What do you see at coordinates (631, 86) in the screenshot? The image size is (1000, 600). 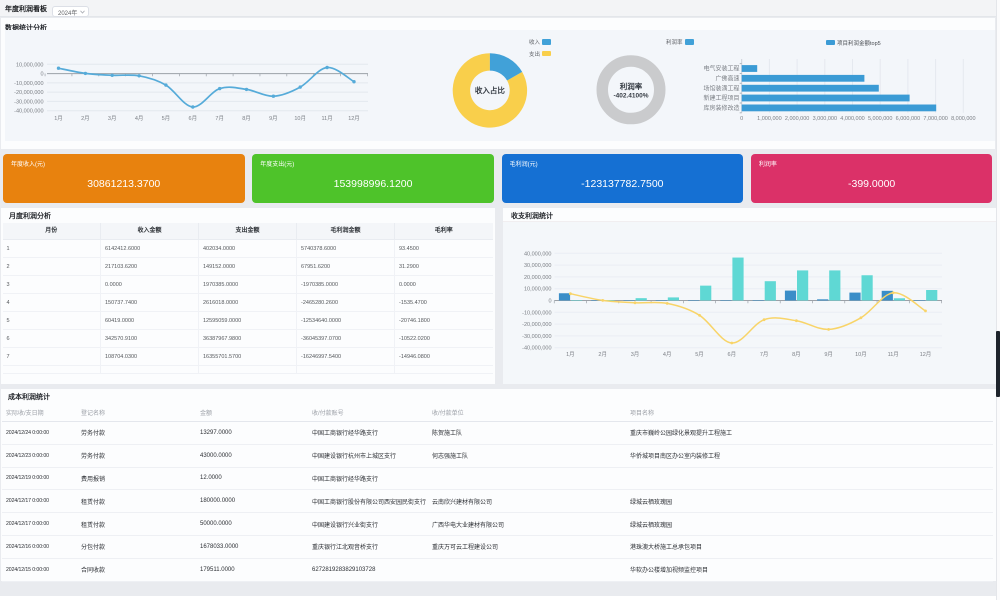 I see `svg-text: 利润率` at bounding box center [631, 86].